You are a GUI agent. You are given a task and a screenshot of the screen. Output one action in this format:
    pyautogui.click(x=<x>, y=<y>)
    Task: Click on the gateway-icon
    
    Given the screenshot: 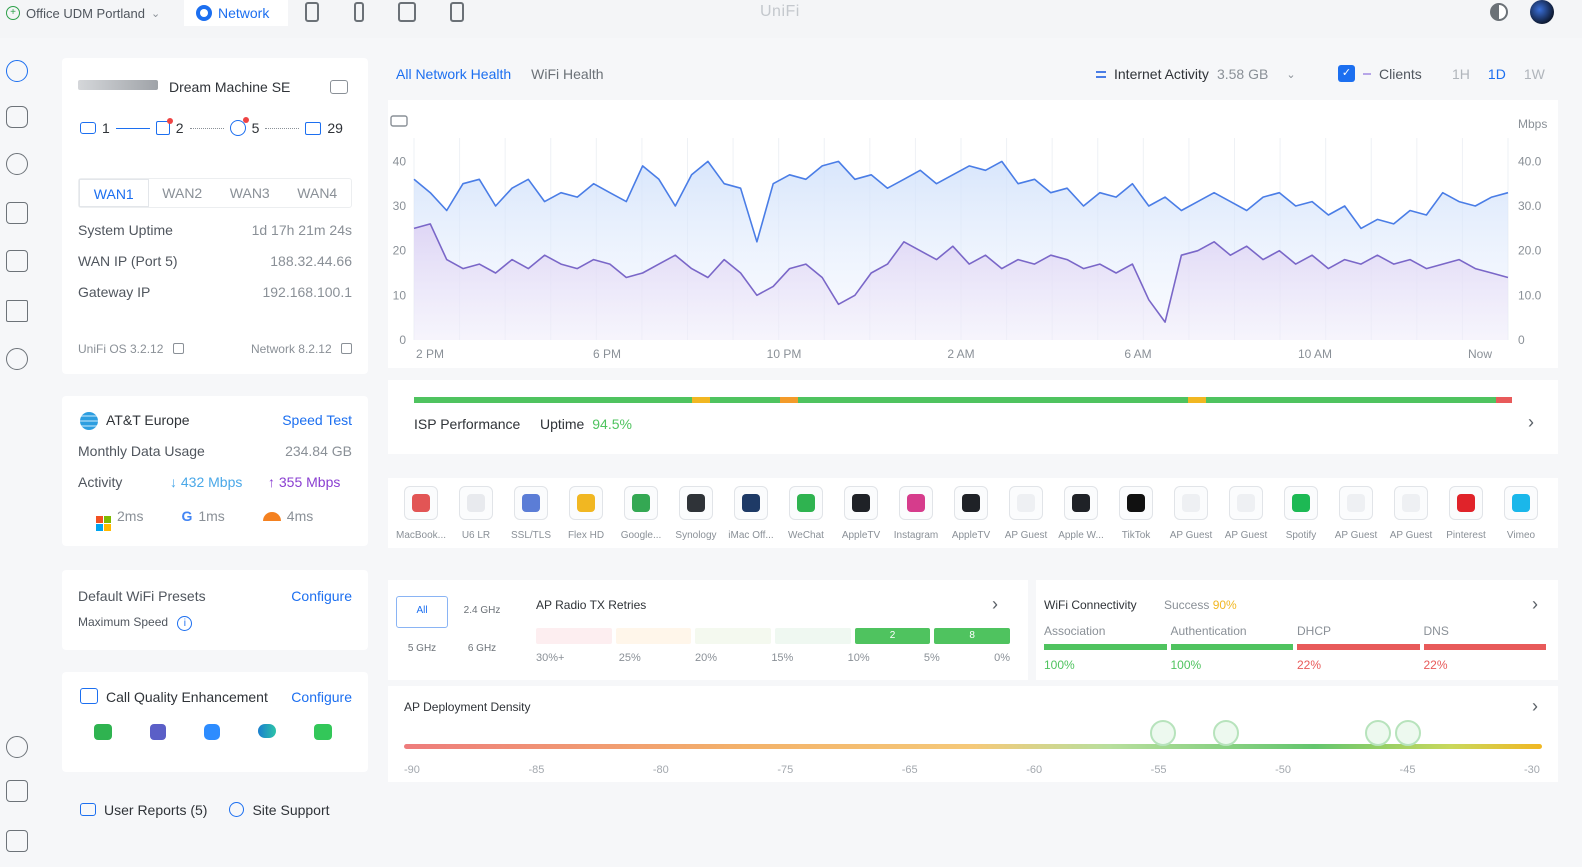 What is the action you would take?
    pyautogui.click(x=88, y=128)
    